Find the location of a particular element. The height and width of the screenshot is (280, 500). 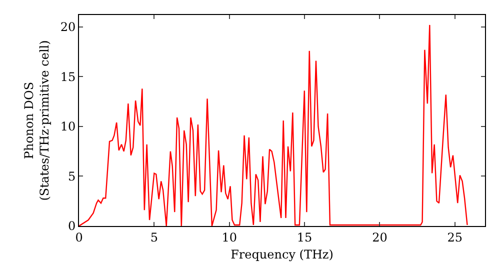

y-tick-label: 10 is located at coordinates (68, 127).